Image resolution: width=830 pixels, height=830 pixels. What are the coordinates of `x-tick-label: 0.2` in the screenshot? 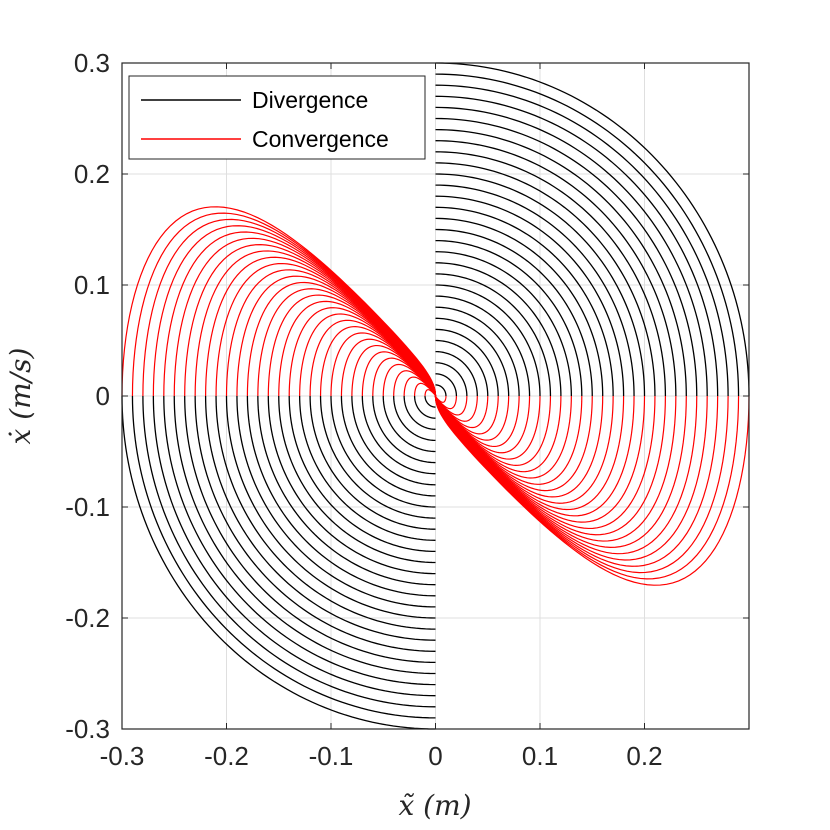 It's located at (644, 756).